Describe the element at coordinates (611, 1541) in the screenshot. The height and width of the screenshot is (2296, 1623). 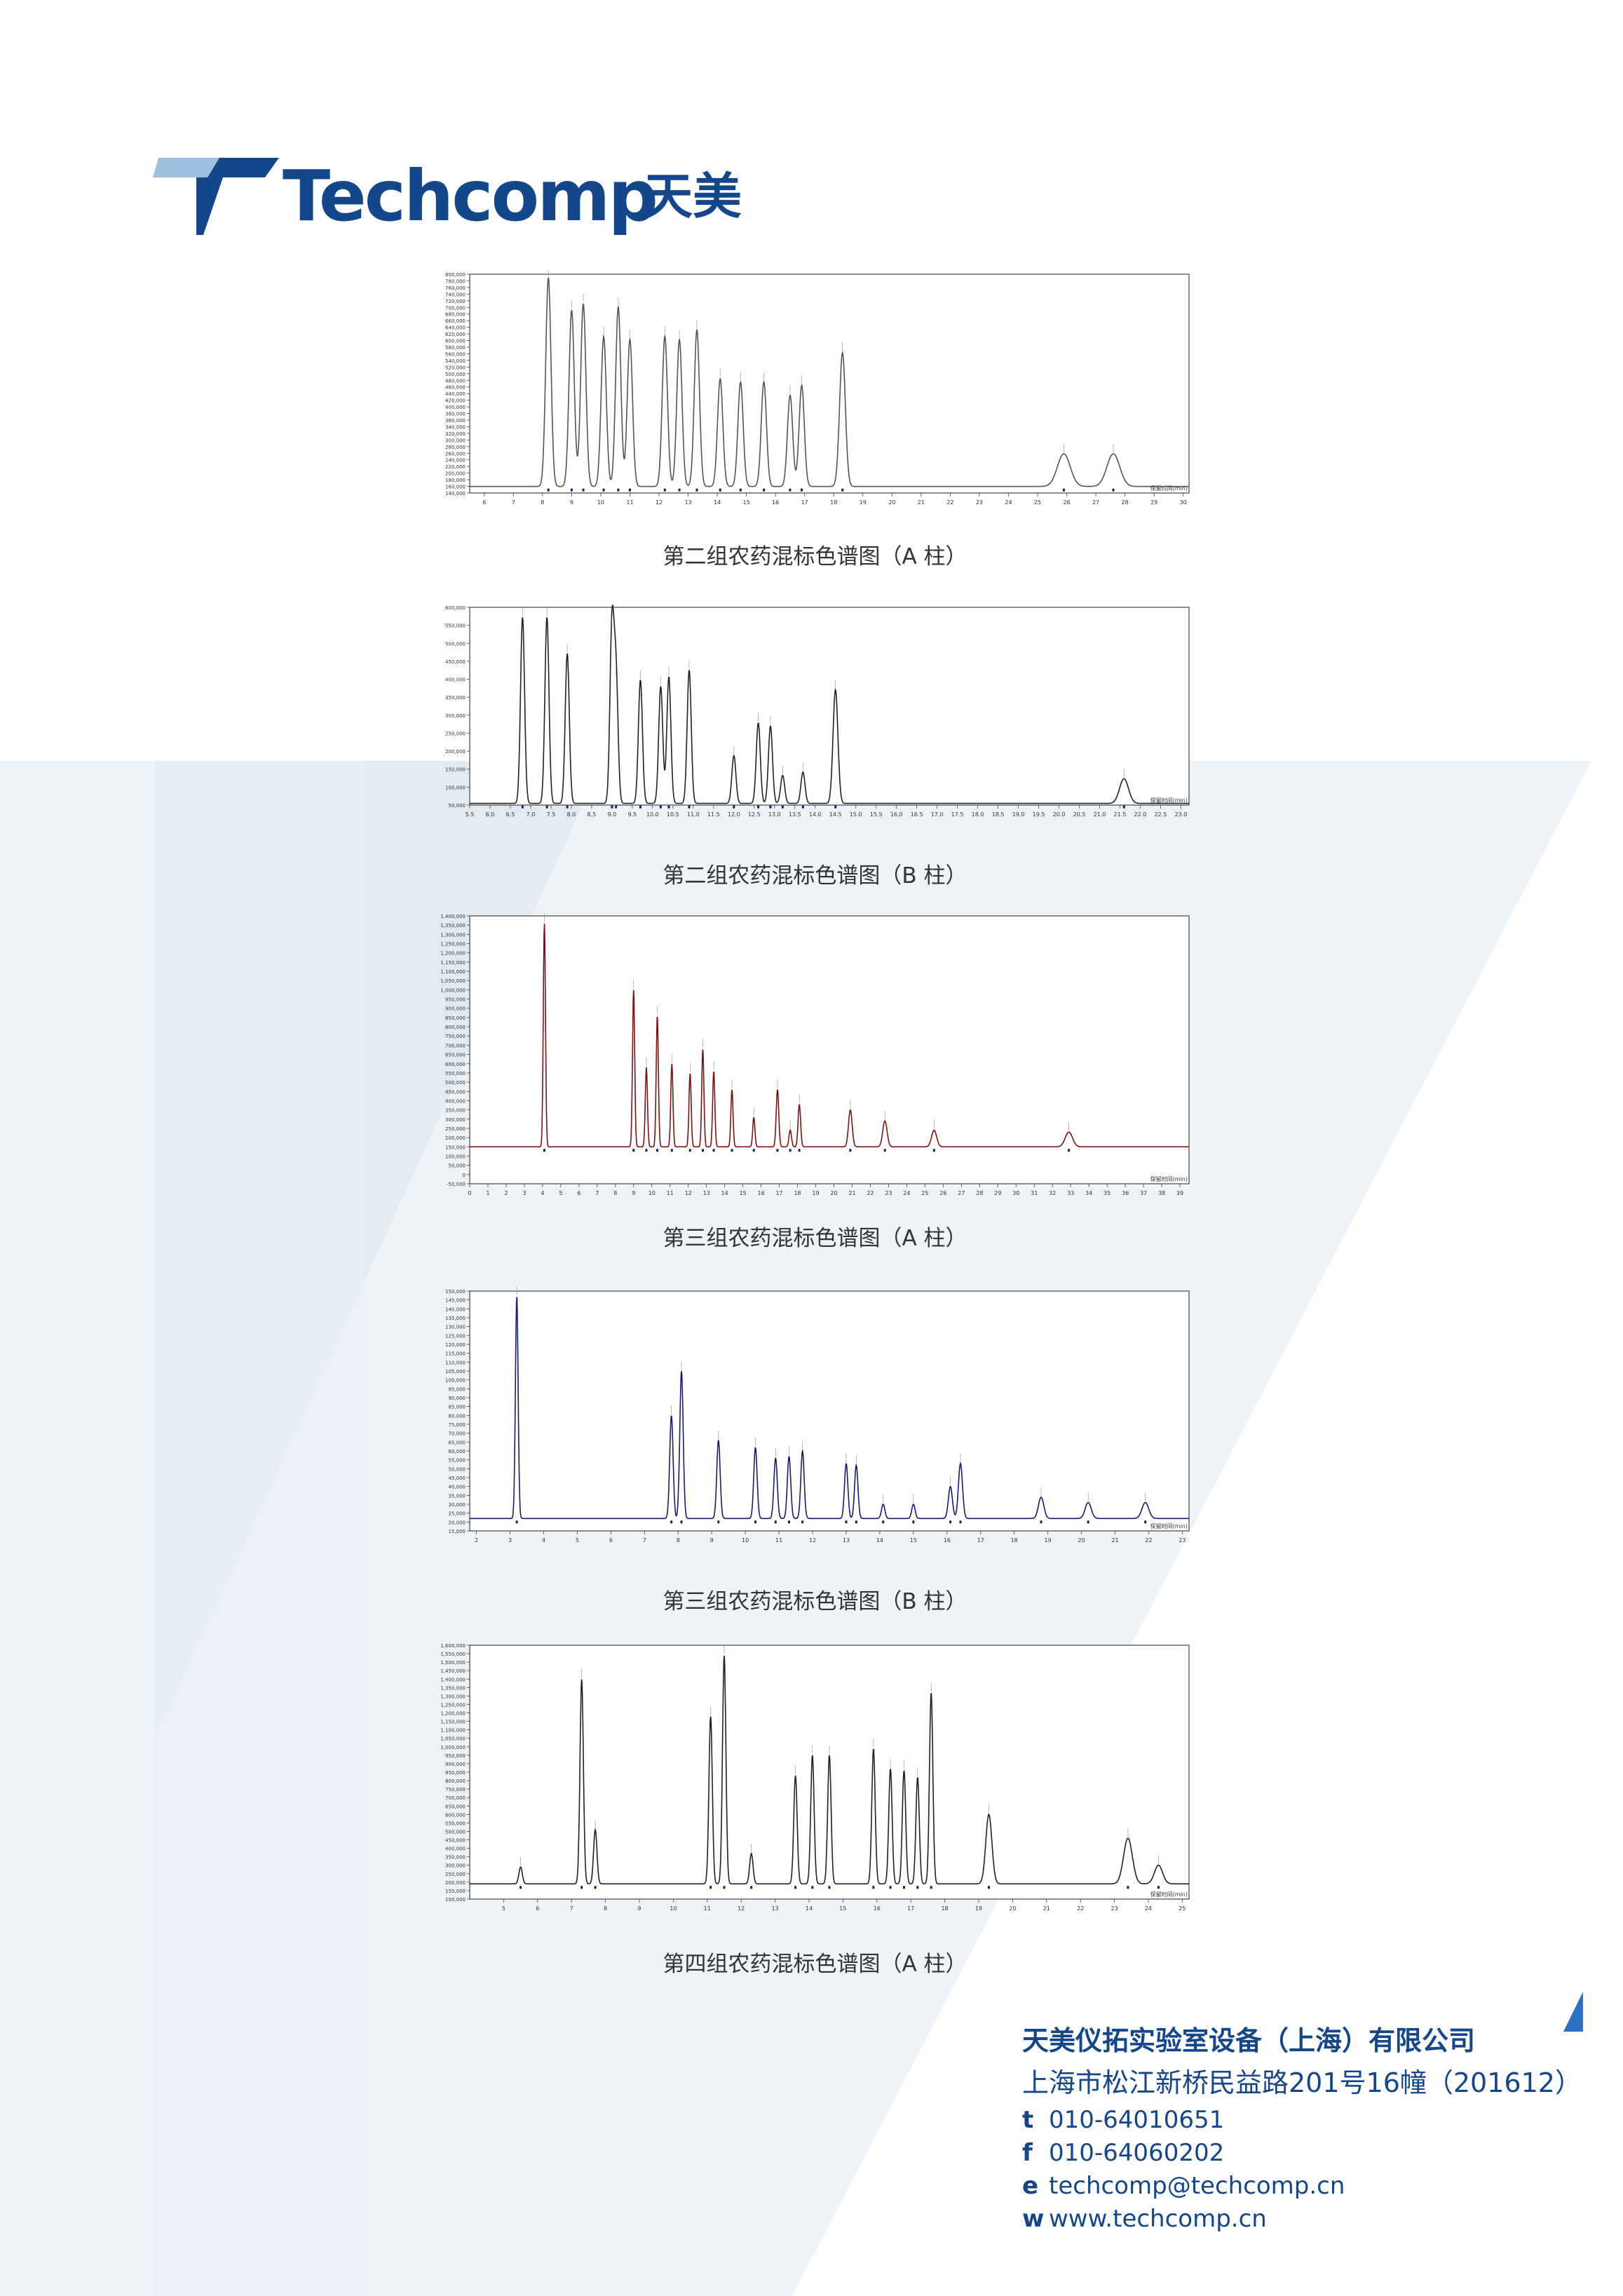
I see `x-tick-label: 6` at that location.